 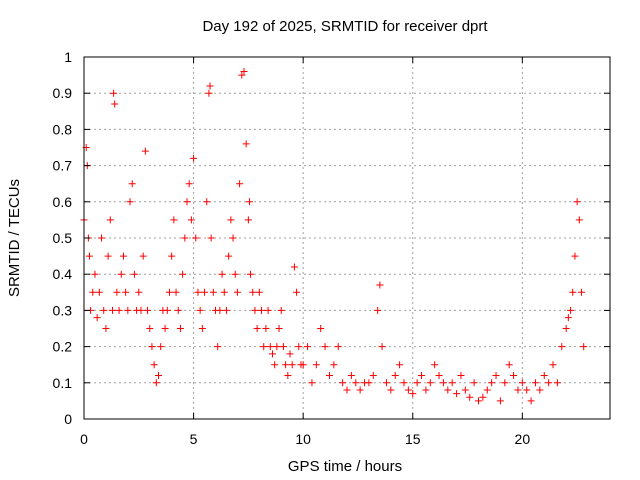 What do you see at coordinates (63, 347) in the screenshot?
I see `y-tick-label: 0.2` at bounding box center [63, 347].